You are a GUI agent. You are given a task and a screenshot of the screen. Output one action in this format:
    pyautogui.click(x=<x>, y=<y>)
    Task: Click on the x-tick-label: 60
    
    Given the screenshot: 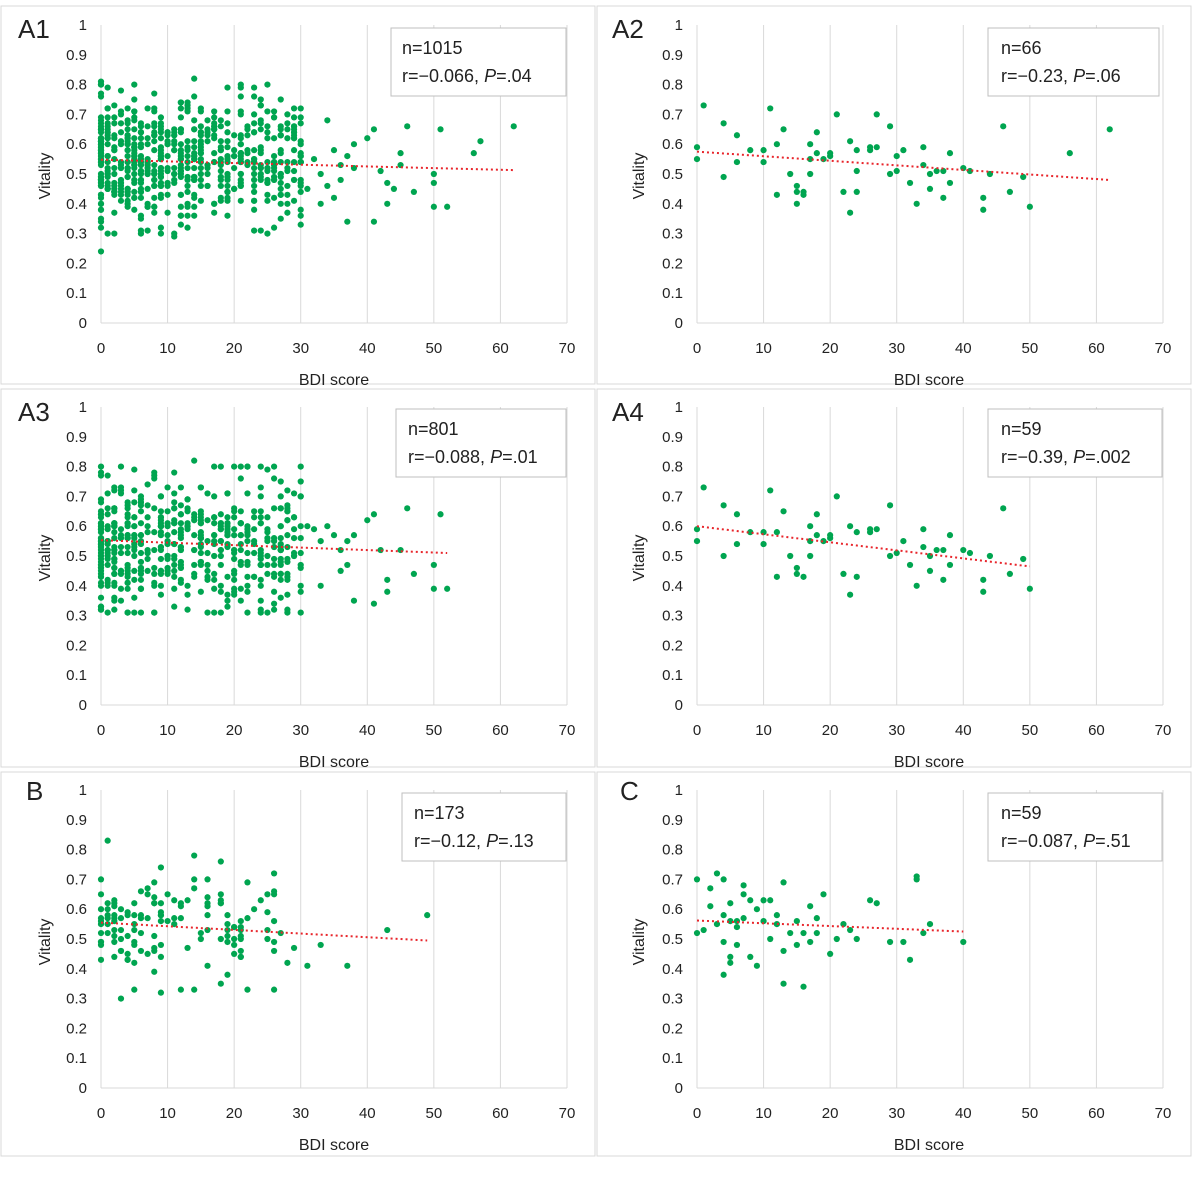 What is the action you would take?
    pyautogui.click(x=500, y=1113)
    